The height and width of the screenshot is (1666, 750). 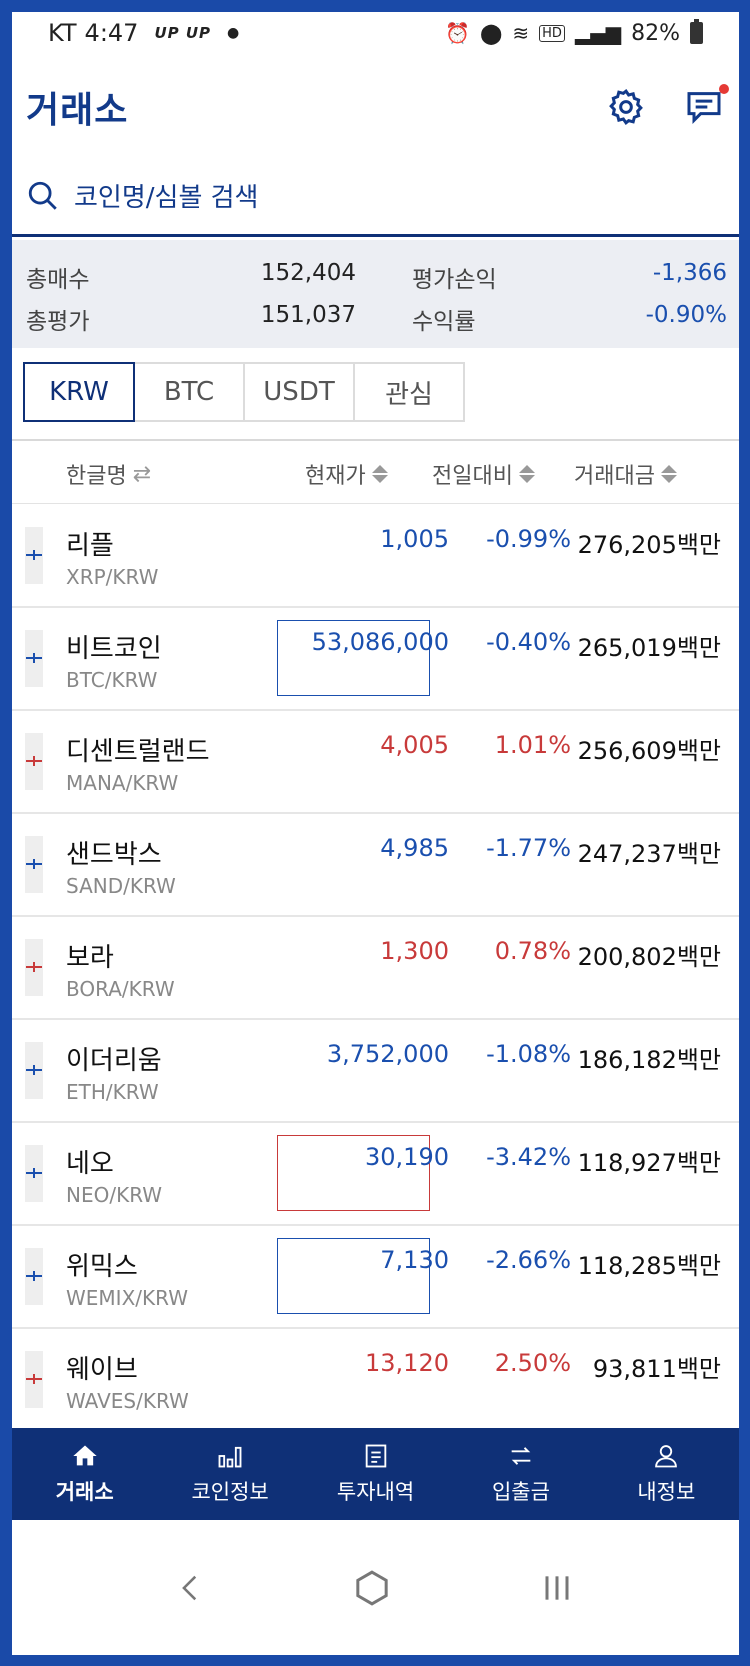 What do you see at coordinates (114, 855) in the screenshot?
I see `coin-name: 샌드박스` at bounding box center [114, 855].